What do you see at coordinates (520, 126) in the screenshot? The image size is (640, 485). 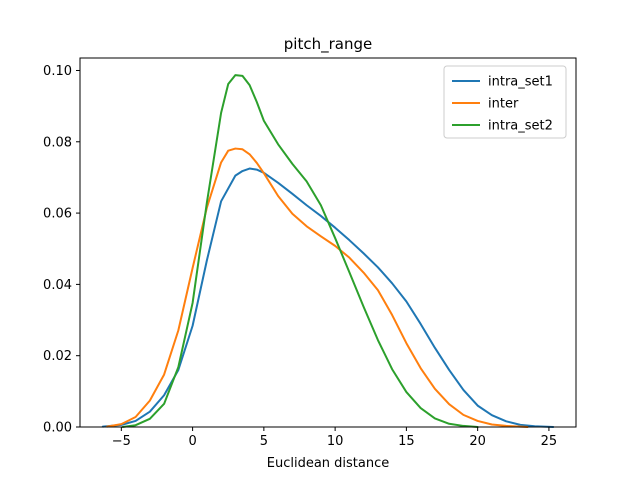 I see `legend-label-intra_set2: intra_set2` at bounding box center [520, 126].